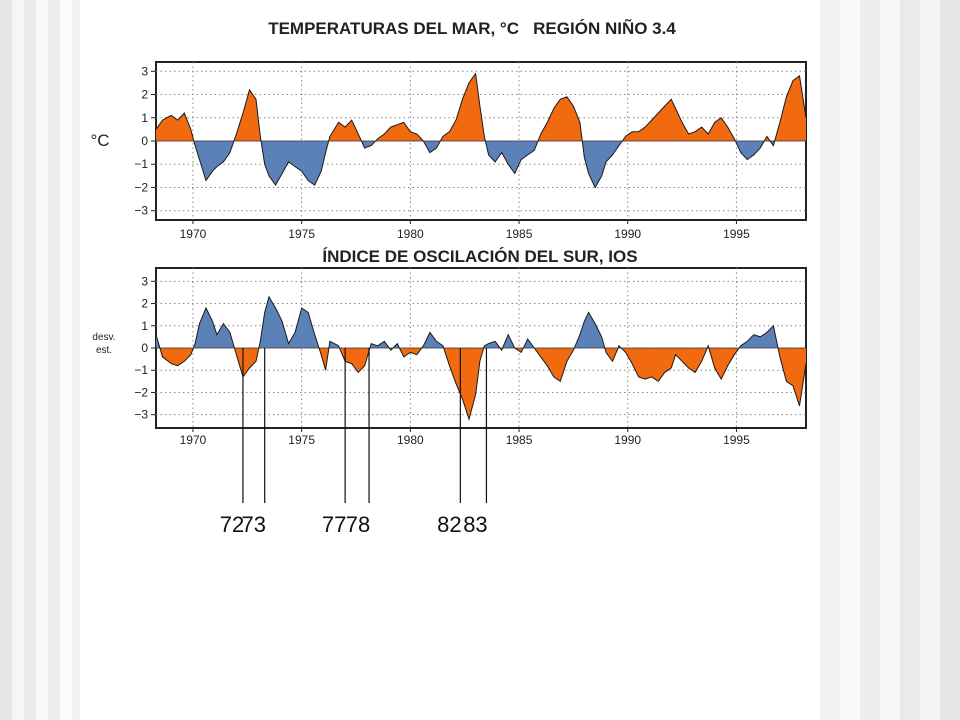  I want to click on year-marker-label: 78, so click(358, 524).